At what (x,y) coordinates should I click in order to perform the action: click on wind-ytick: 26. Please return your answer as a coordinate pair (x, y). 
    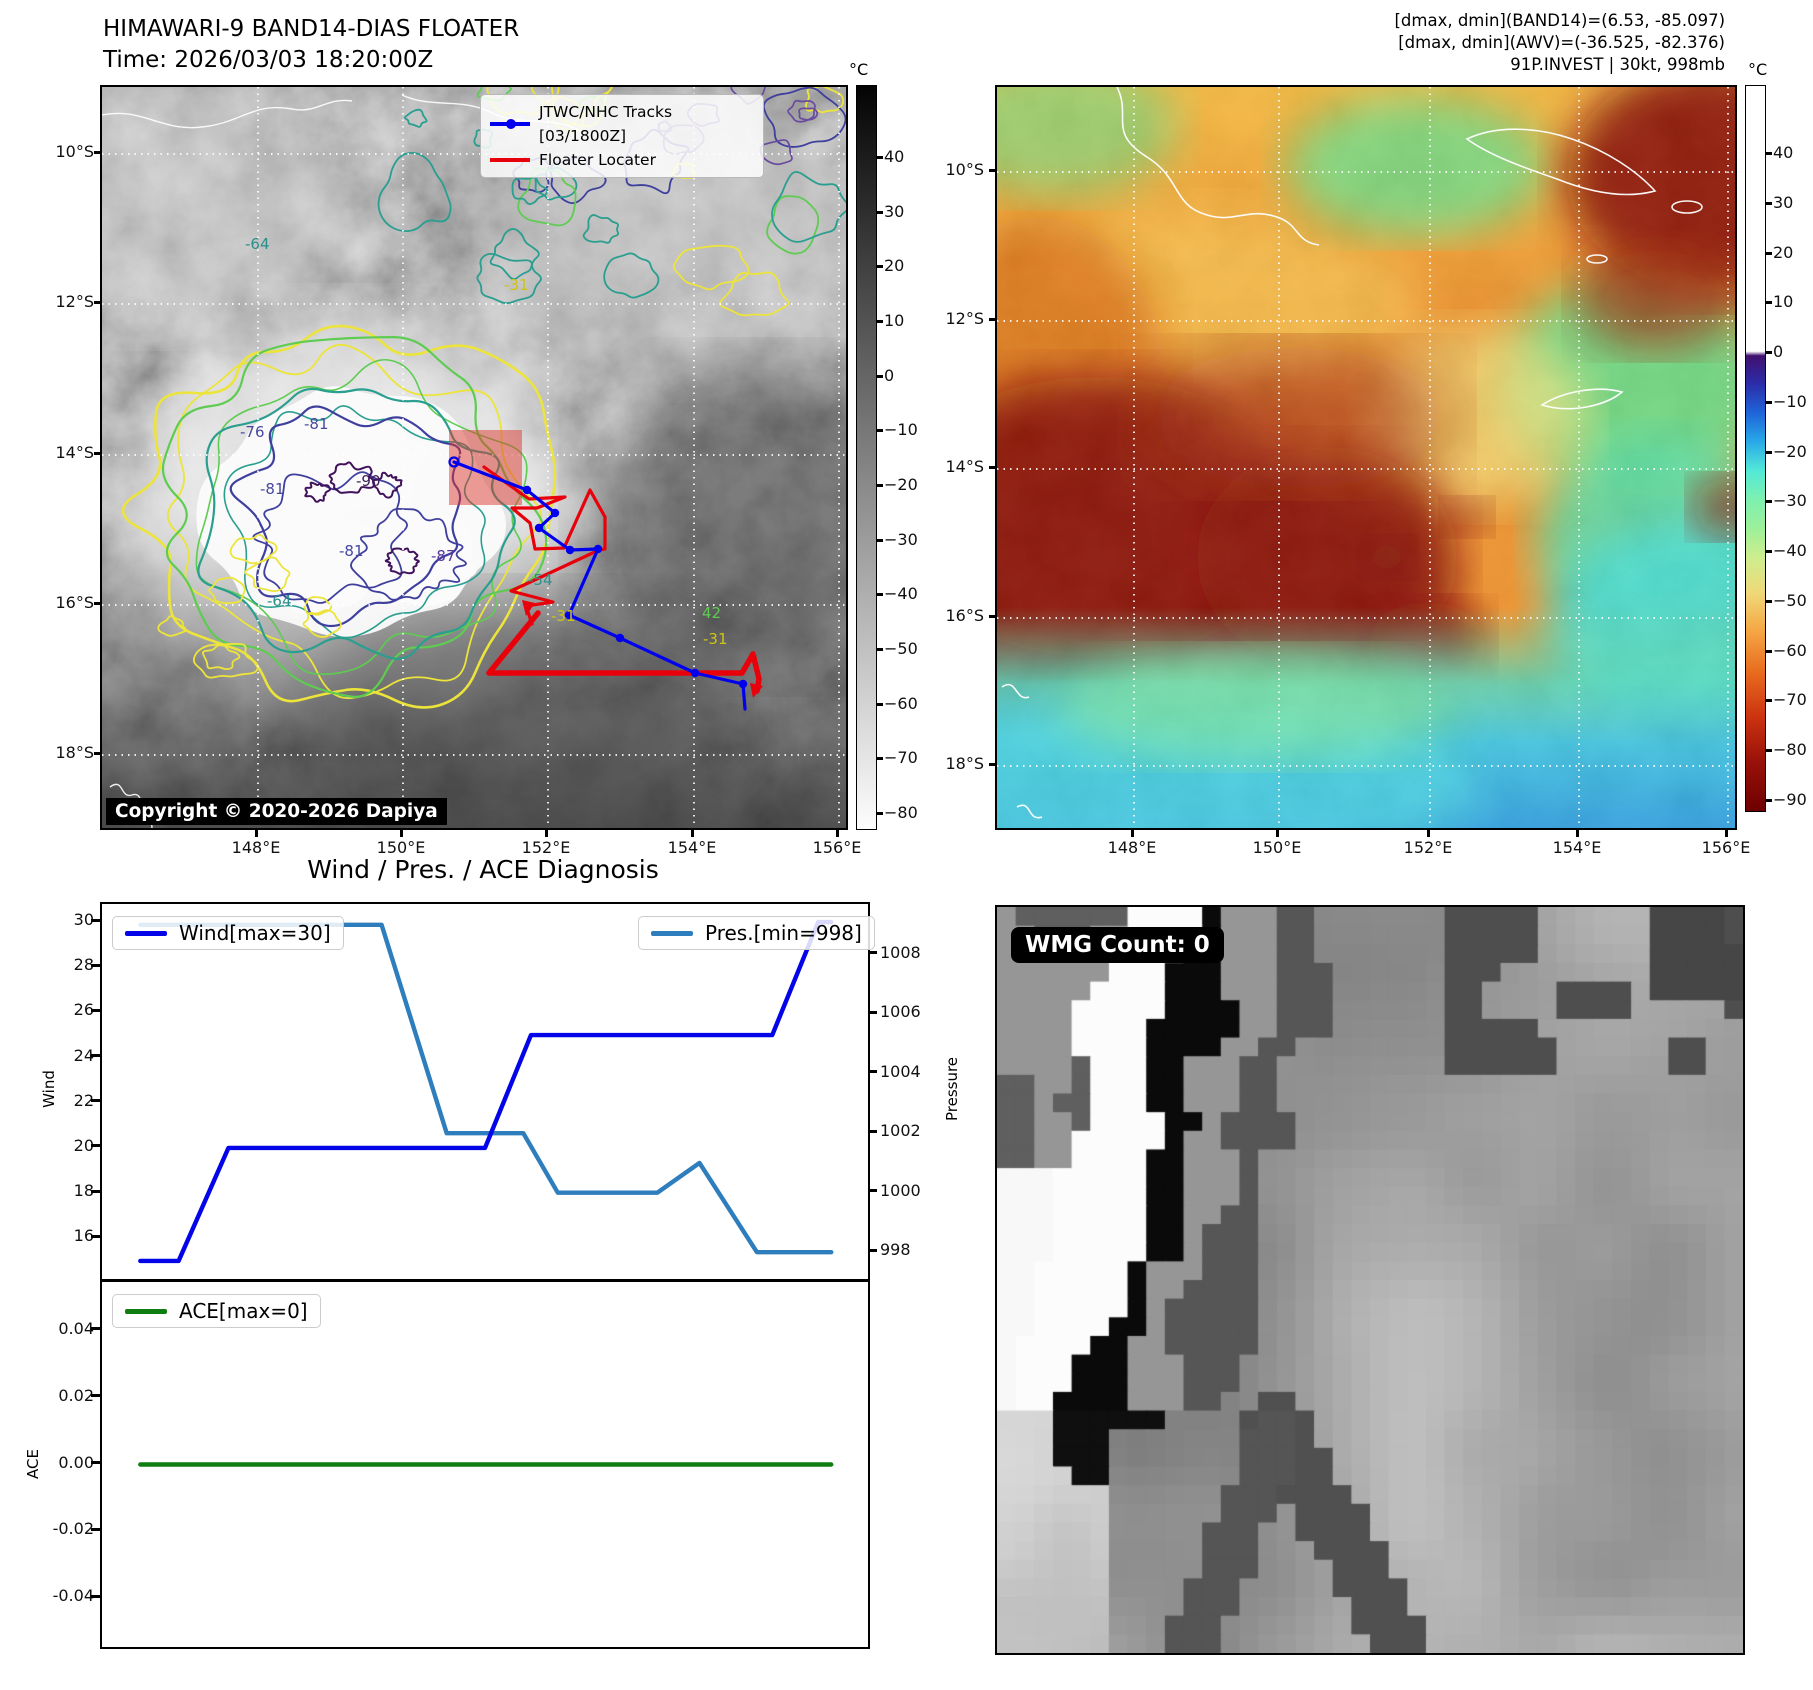
    Looking at the image, I should click on (83, 1010).